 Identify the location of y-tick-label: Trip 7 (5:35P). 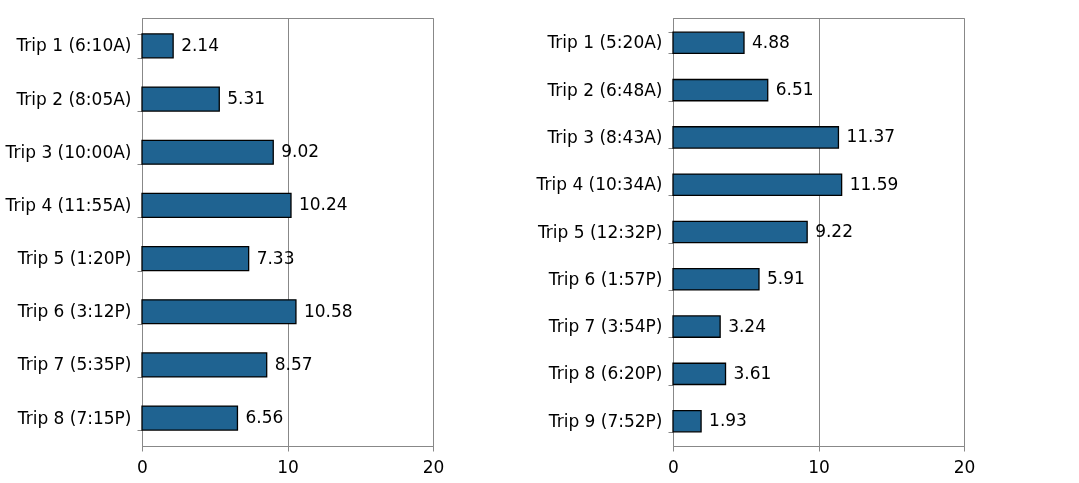
(74, 364).